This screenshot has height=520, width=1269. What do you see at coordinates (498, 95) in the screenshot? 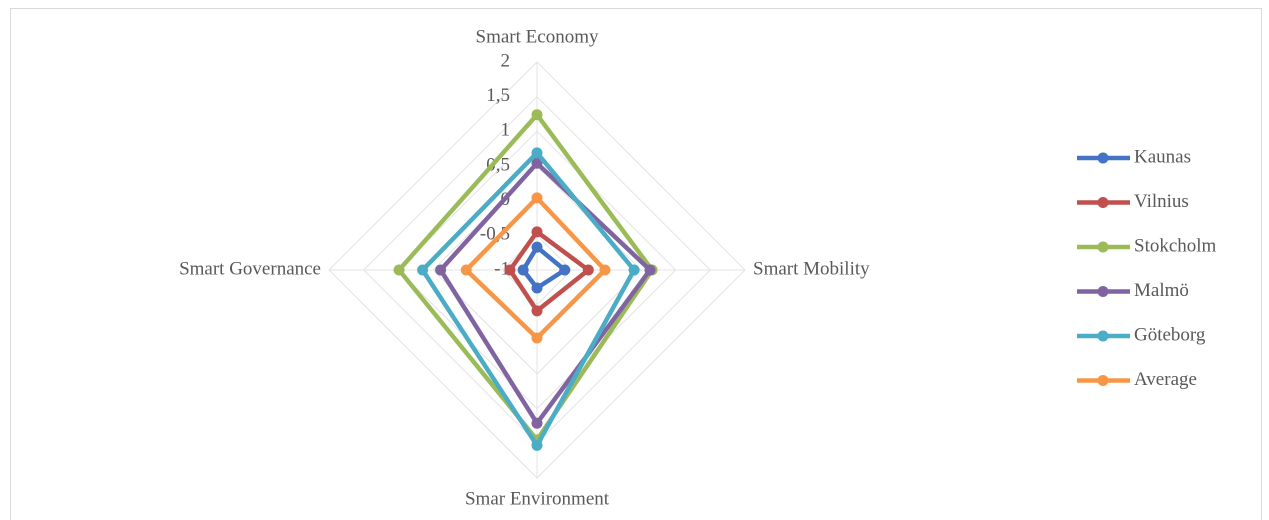
I see `r-tick-label: 1,5` at bounding box center [498, 95].